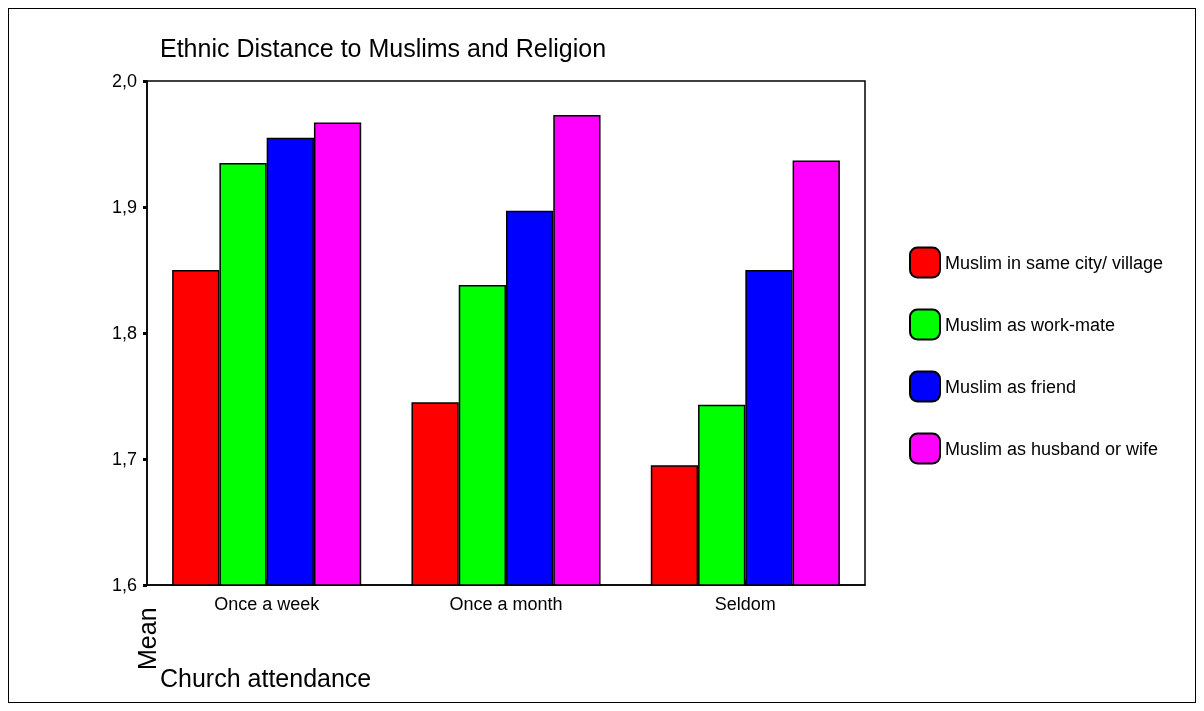  Describe the element at coordinates (1054, 262) in the screenshot. I see `legend-label: Muslim in same city/ village` at that location.